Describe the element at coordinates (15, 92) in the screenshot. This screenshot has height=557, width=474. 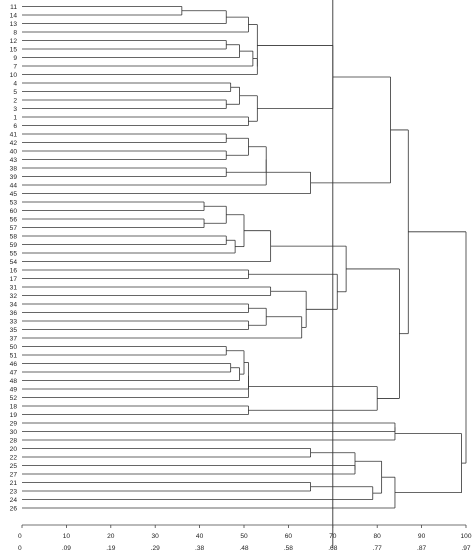
I see `leaf-label: 5` at that location.